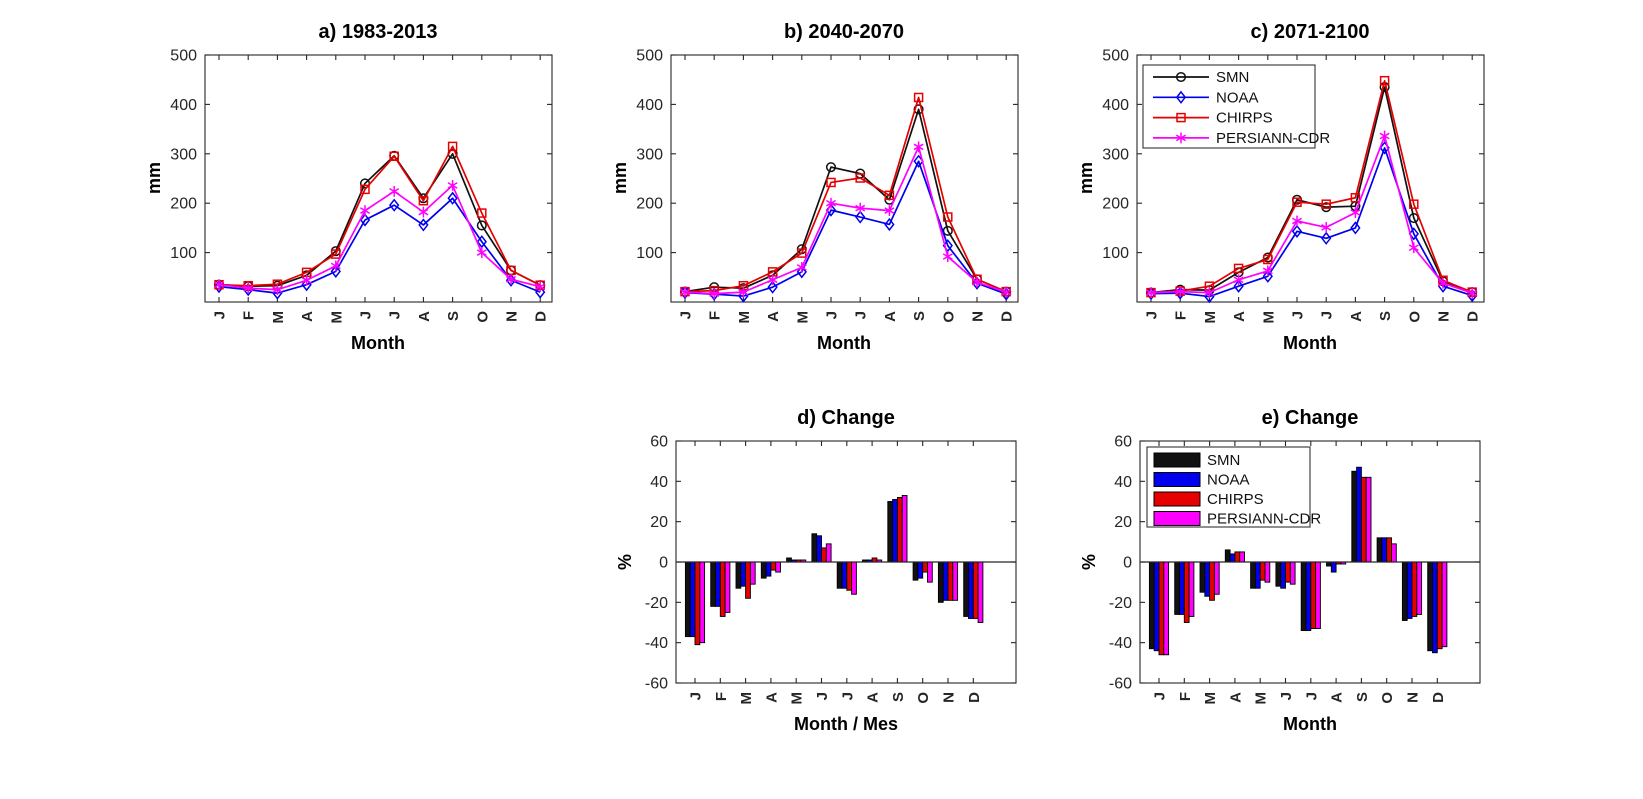 The height and width of the screenshot is (799, 1643). I want to click on chart-d-title: d) Change, so click(846, 418).